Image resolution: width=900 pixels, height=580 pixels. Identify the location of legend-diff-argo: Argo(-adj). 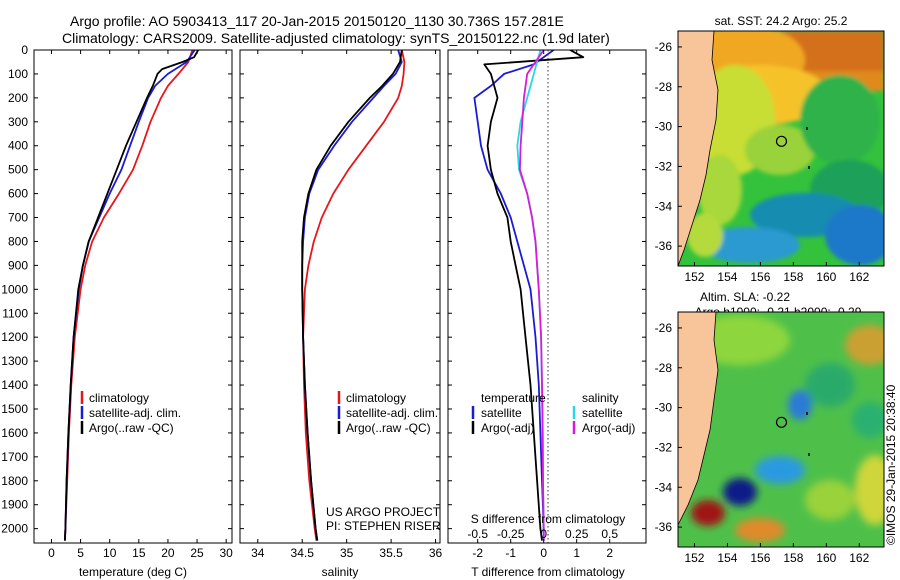
(507, 428).